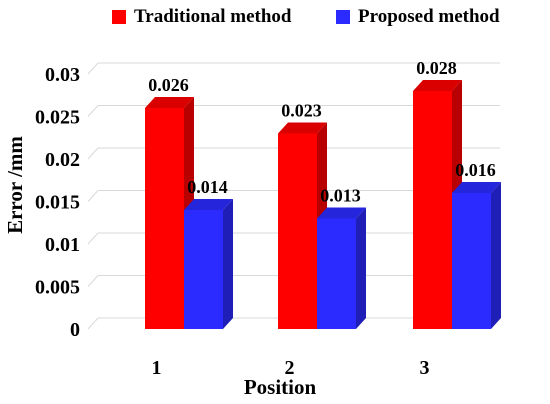 This screenshot has width=550, height=404. Describe the element at coordinates (168, 85) in the screenshot. I see `data-label: 0.026` at that location.